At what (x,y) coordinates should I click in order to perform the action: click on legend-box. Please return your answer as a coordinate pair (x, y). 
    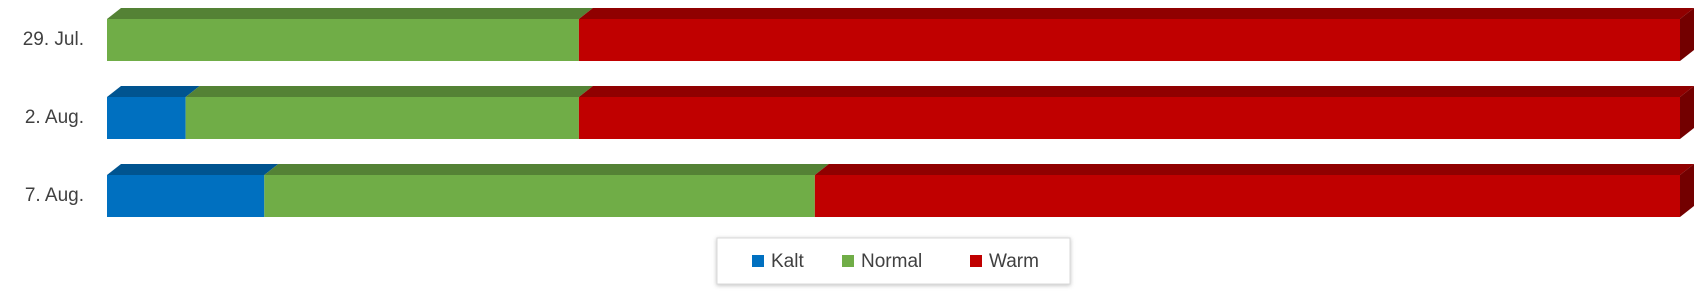
    Looking at the image, I should click on (893, 261).